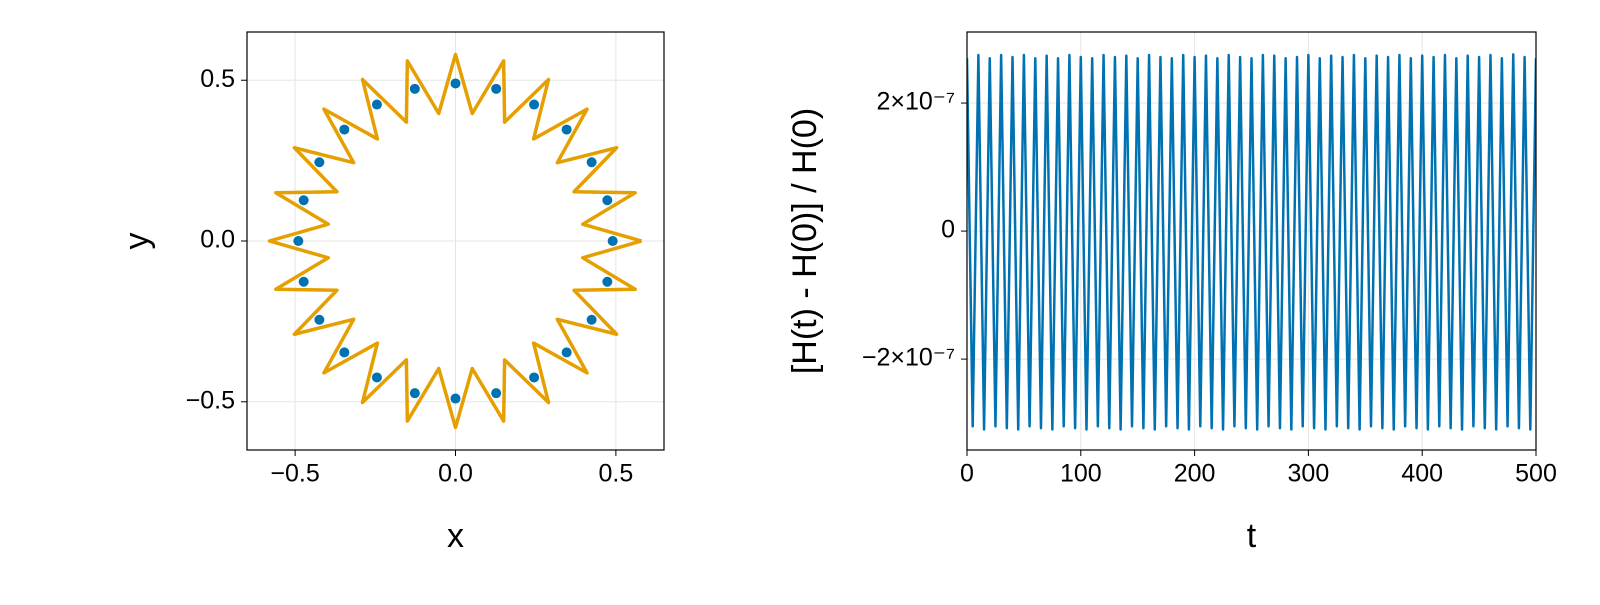 This screenshot has height=605, width=1600. What do you see at coordinates (1422, 474) in the screenshot?
I see `x-tick-label: 400` at bounding box center [1422, 474].